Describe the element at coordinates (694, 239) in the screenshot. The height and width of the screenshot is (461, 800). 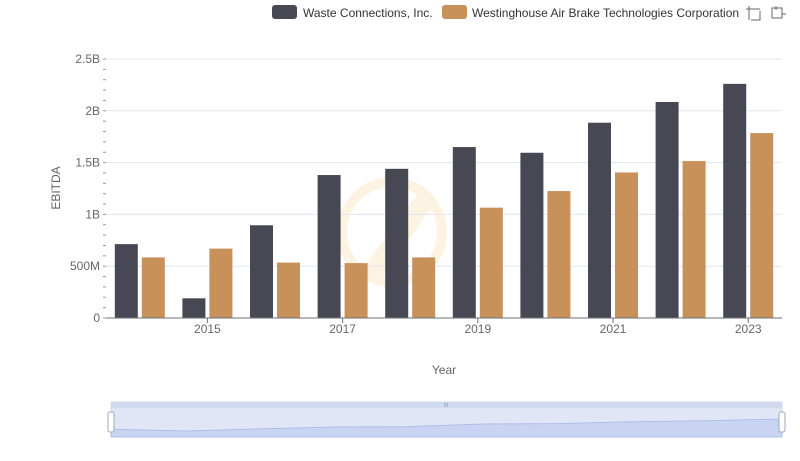
I see `bar-series-2-2022` at that location.